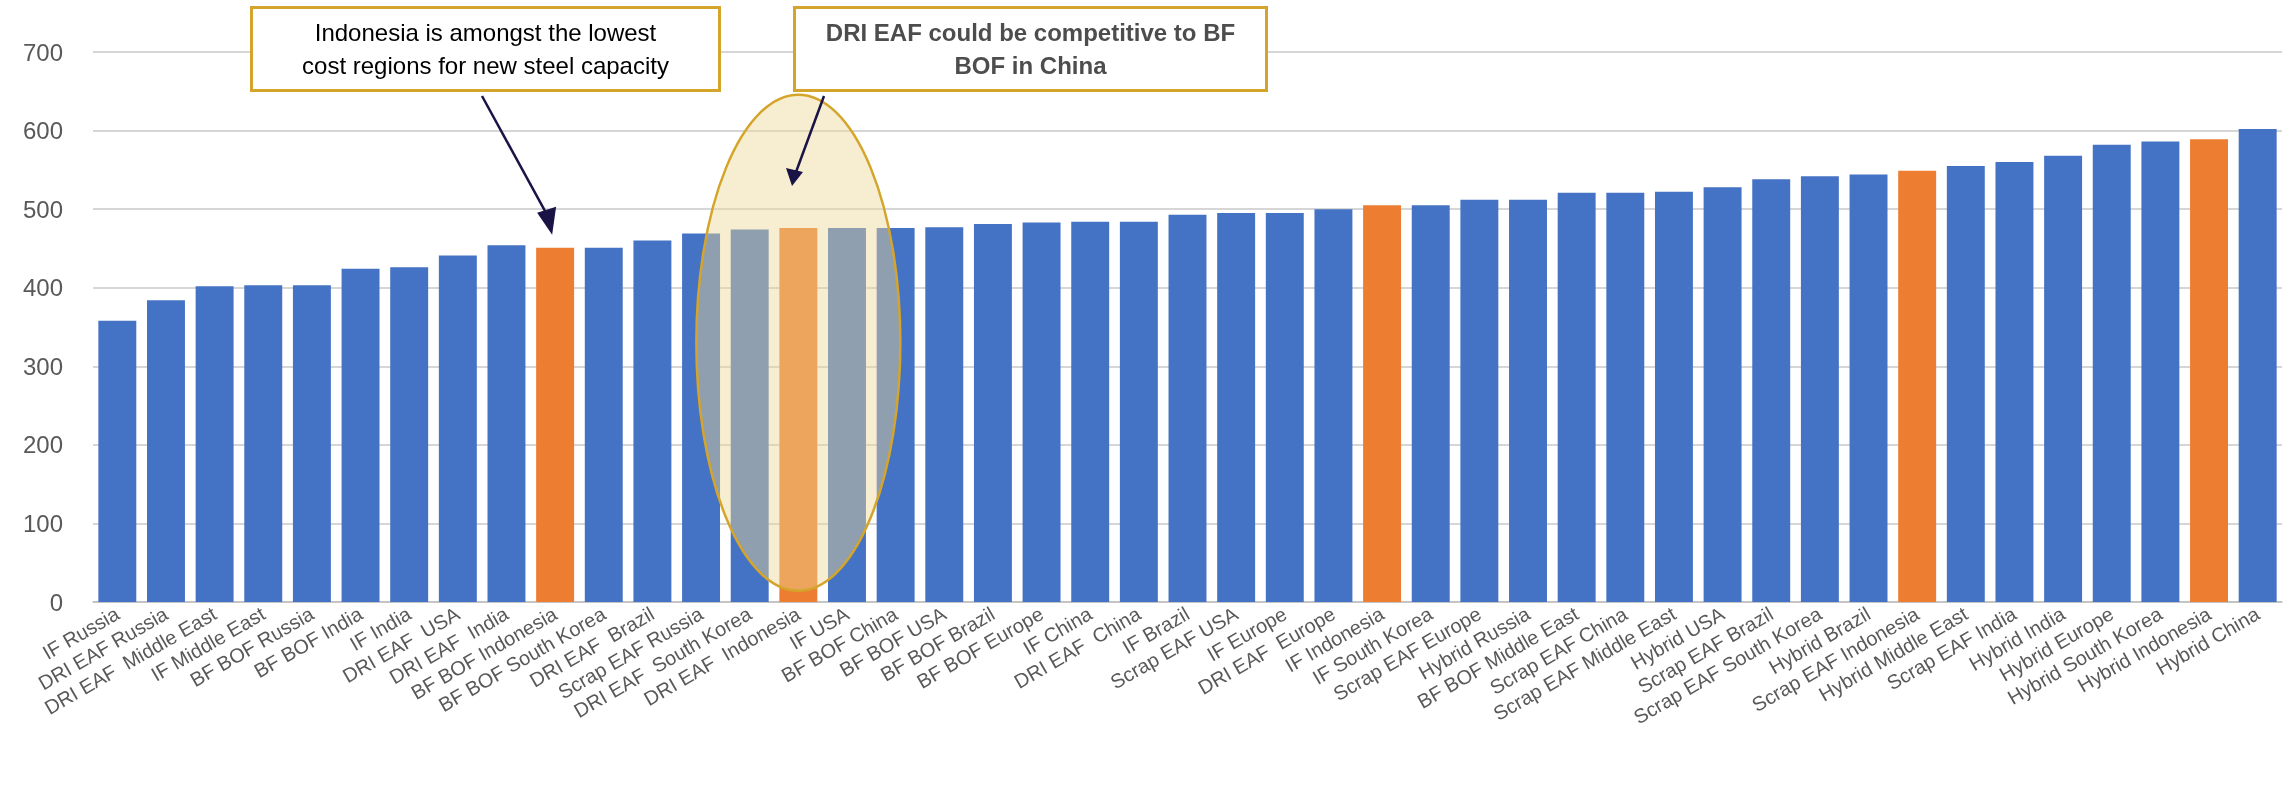  I want to click on y-tick-label: 0, so click(56, 602).